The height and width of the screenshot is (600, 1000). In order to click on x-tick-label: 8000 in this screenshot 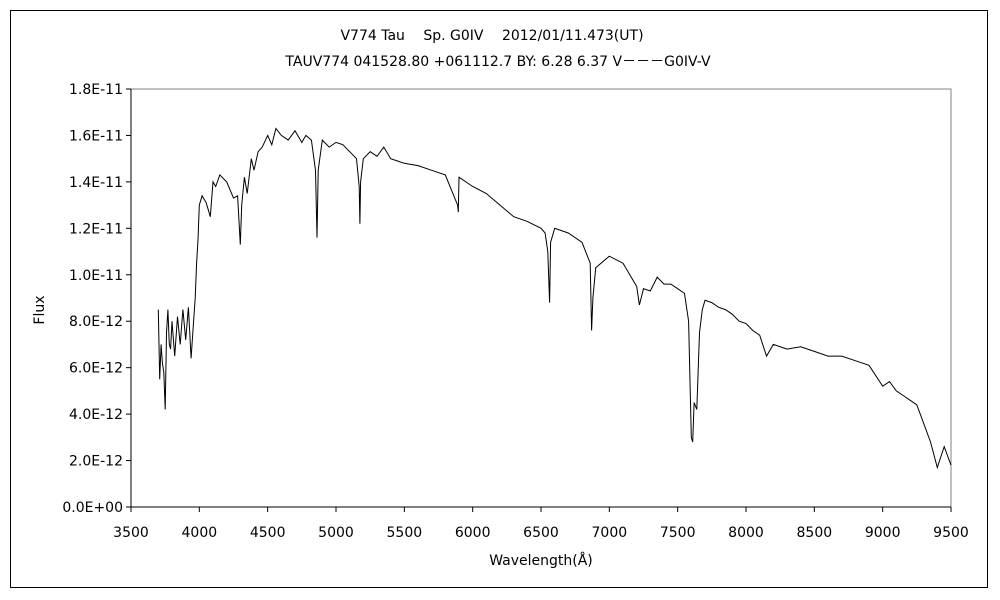, I will do `click(746, 533)`.